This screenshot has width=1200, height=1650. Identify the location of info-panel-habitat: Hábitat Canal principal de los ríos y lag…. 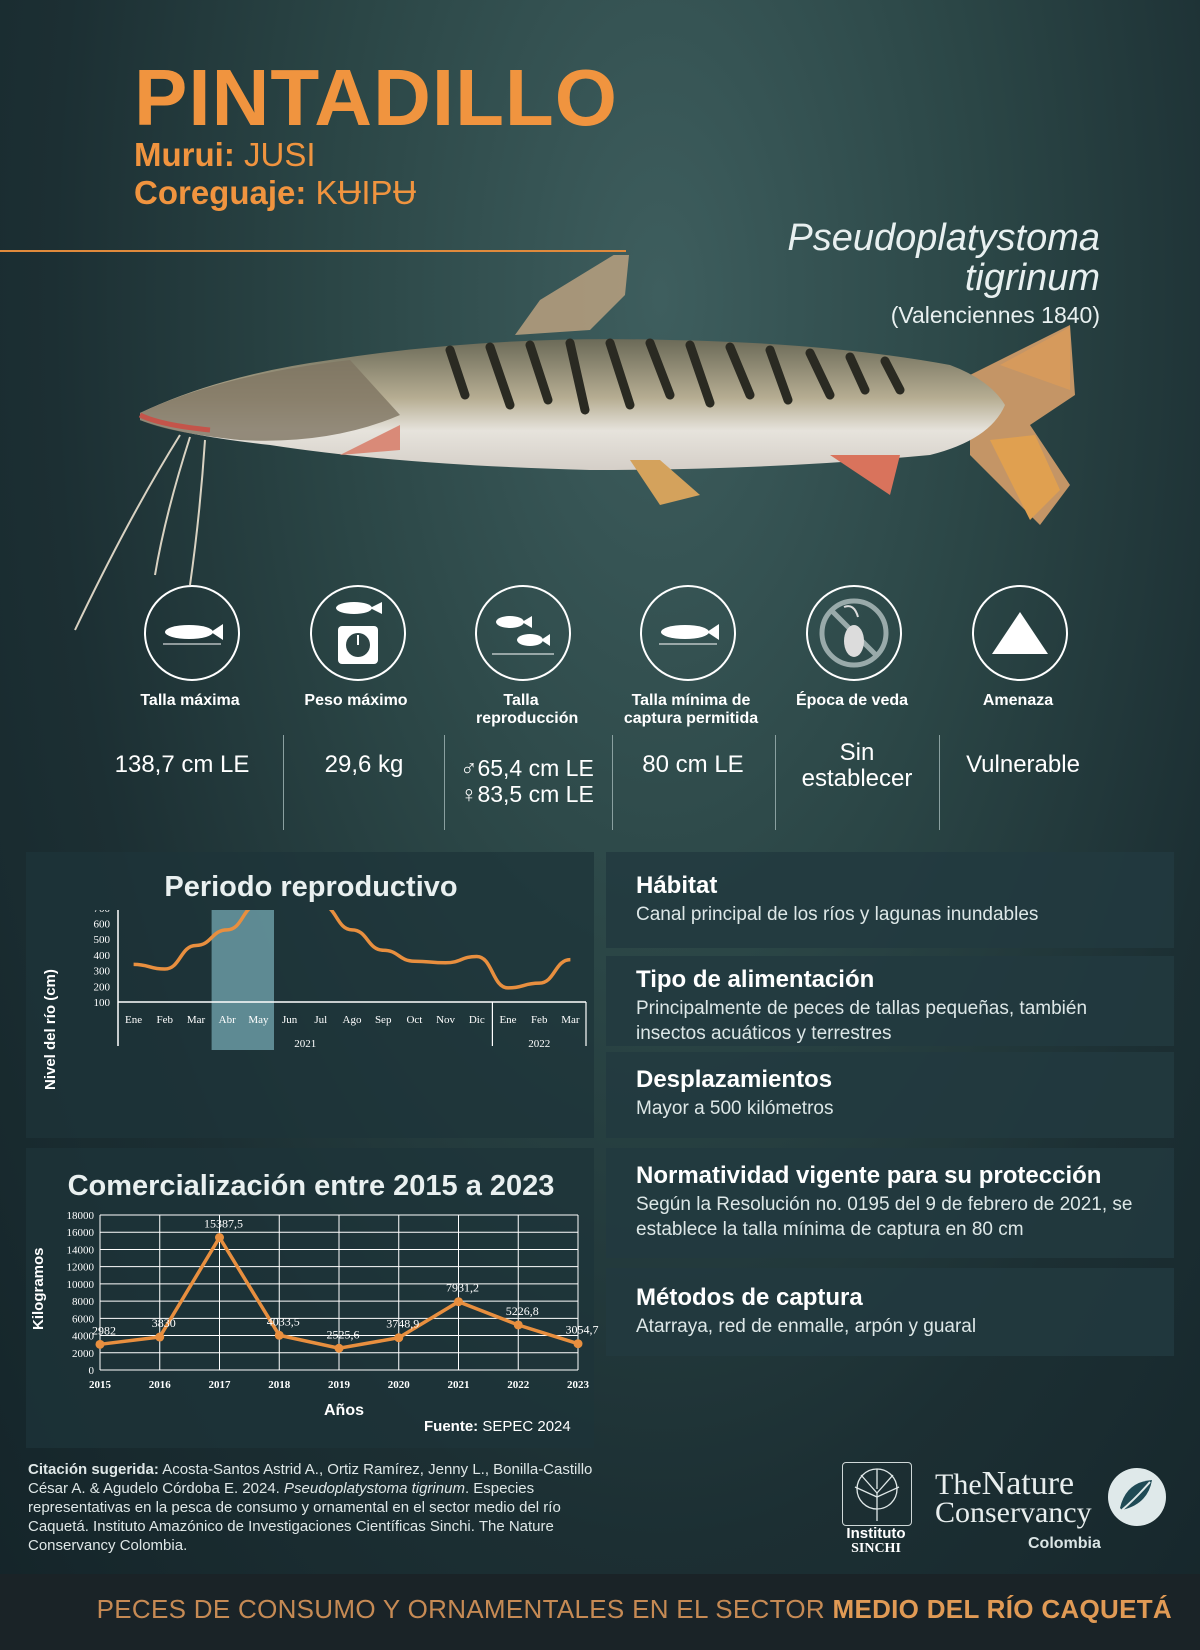
(890, 900).